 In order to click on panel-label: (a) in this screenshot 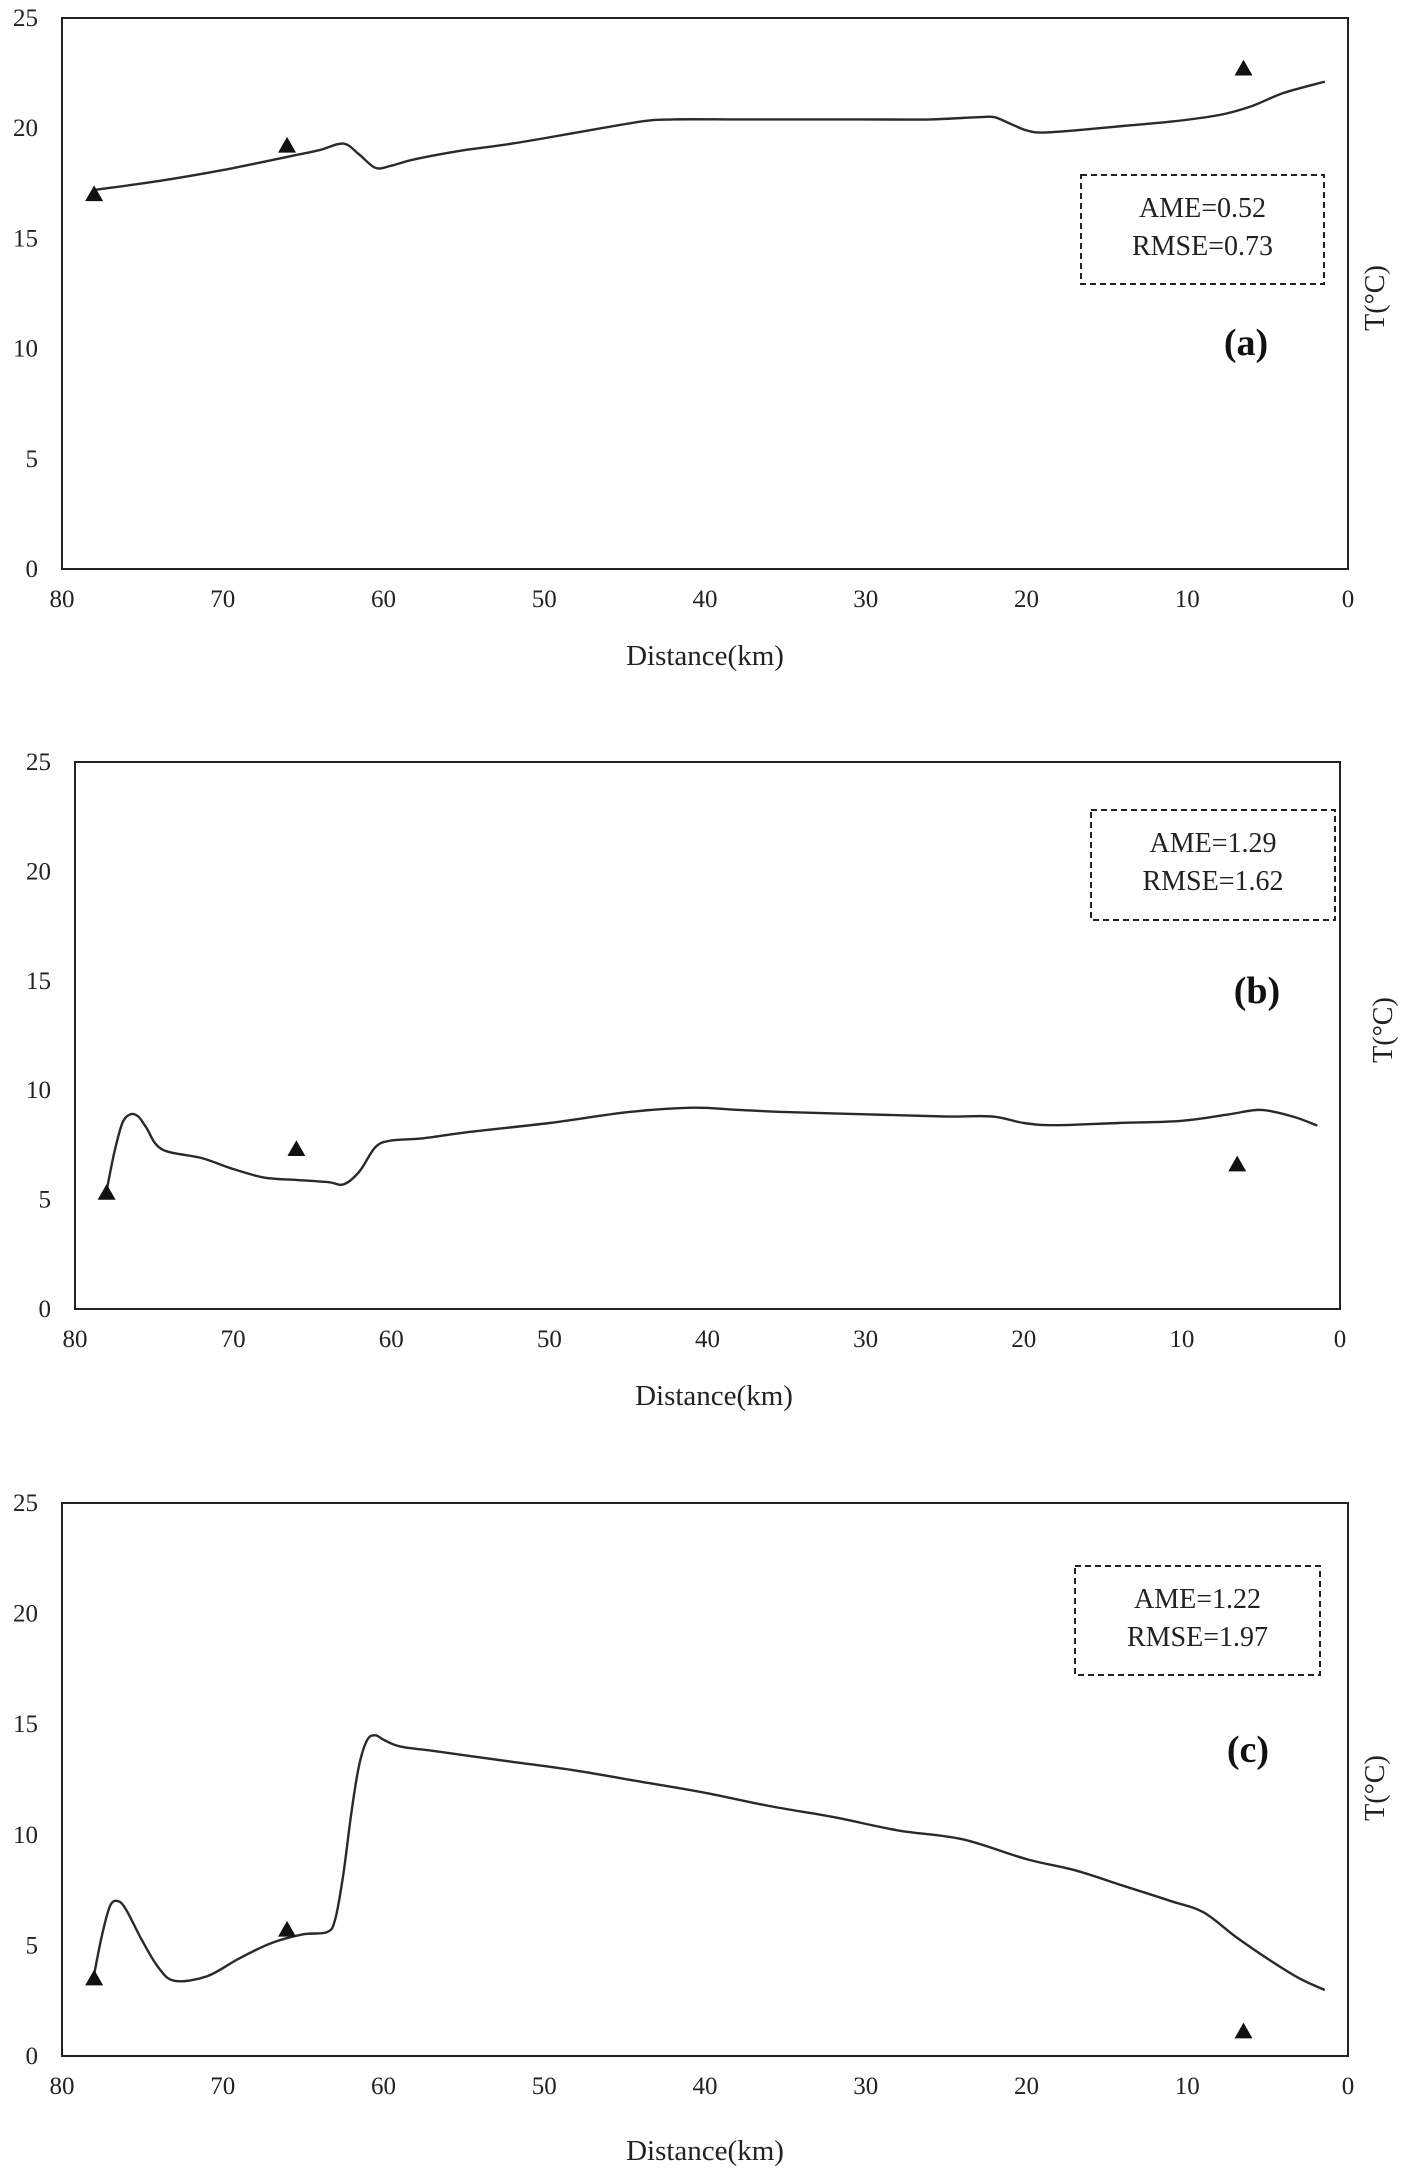, I will do `click(1246, 343)`.